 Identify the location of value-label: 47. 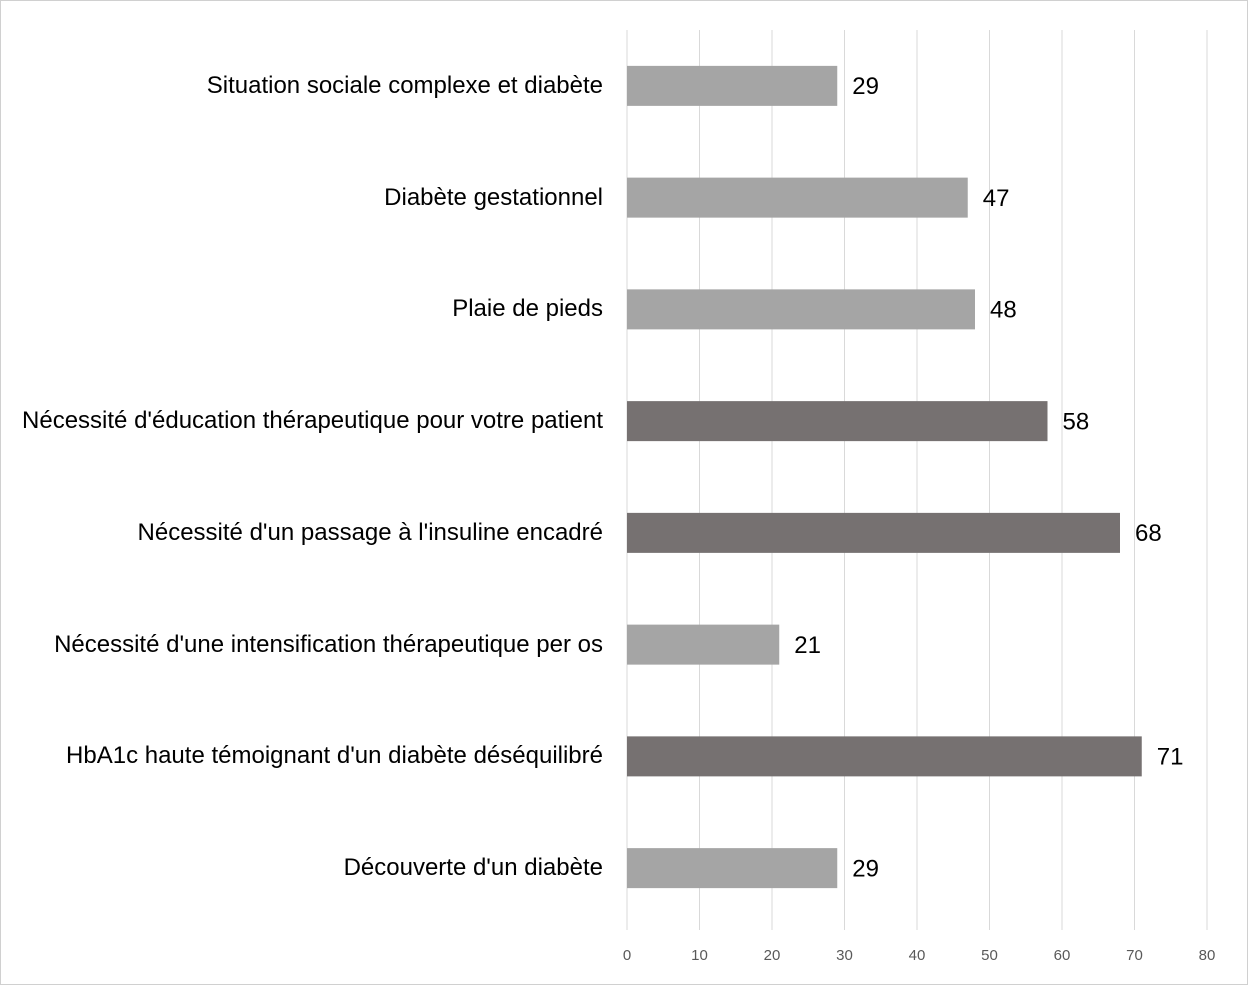
(996, 198).